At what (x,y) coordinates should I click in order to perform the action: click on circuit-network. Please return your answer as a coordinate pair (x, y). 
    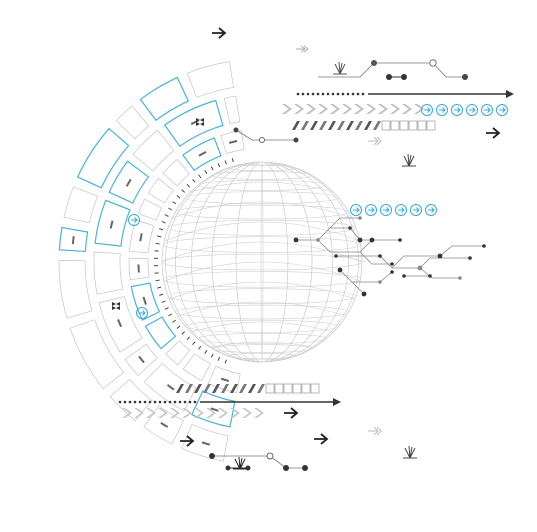
    Looking at the image, I should click on (389, 250).